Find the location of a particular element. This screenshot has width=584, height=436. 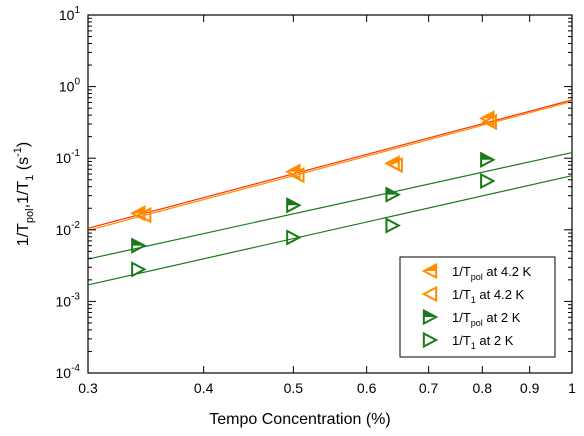

legend-label: 1/Tpol​ at 4.2 K is located at coordinates (492, 273).